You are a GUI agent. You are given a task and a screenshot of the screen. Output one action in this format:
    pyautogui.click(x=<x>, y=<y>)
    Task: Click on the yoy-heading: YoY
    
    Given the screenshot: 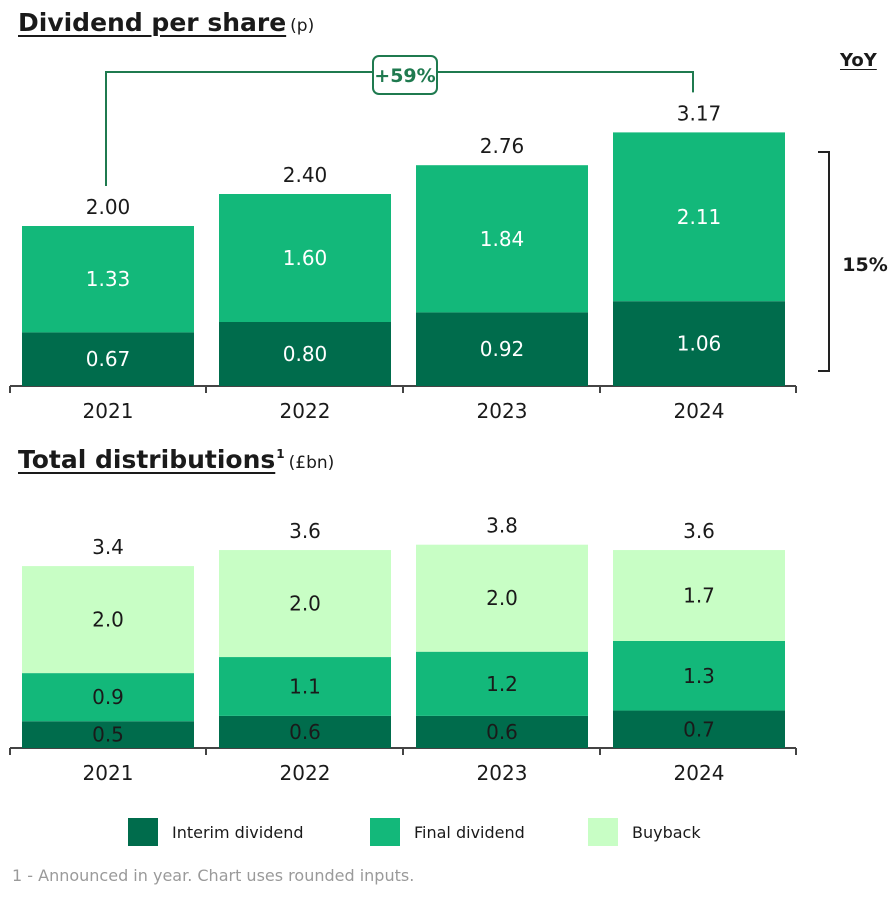 What is the action you would take?
    pyautogui.click(x=858, y=60)
    